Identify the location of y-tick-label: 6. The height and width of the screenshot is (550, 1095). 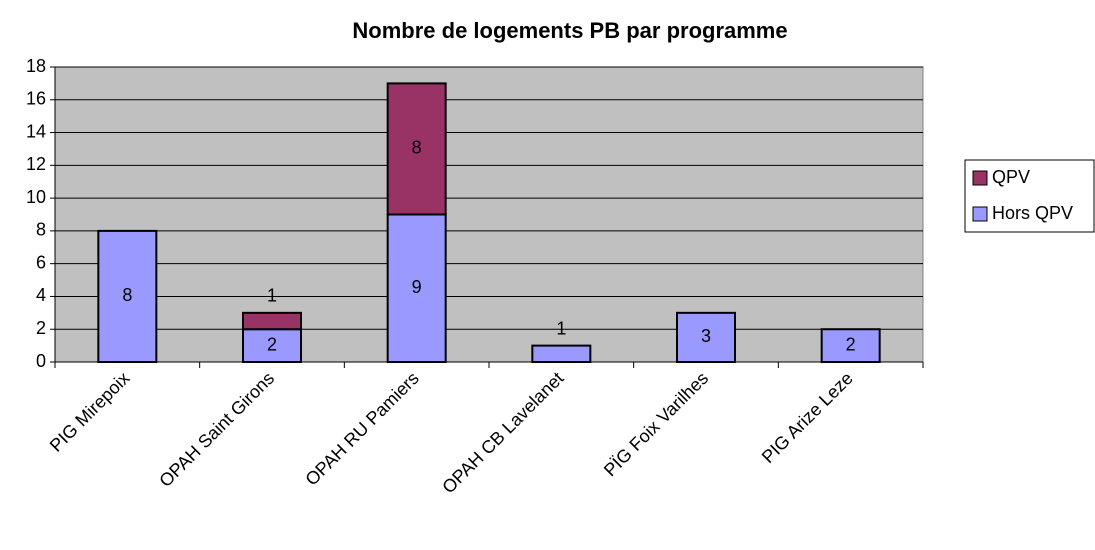
(41, 262).